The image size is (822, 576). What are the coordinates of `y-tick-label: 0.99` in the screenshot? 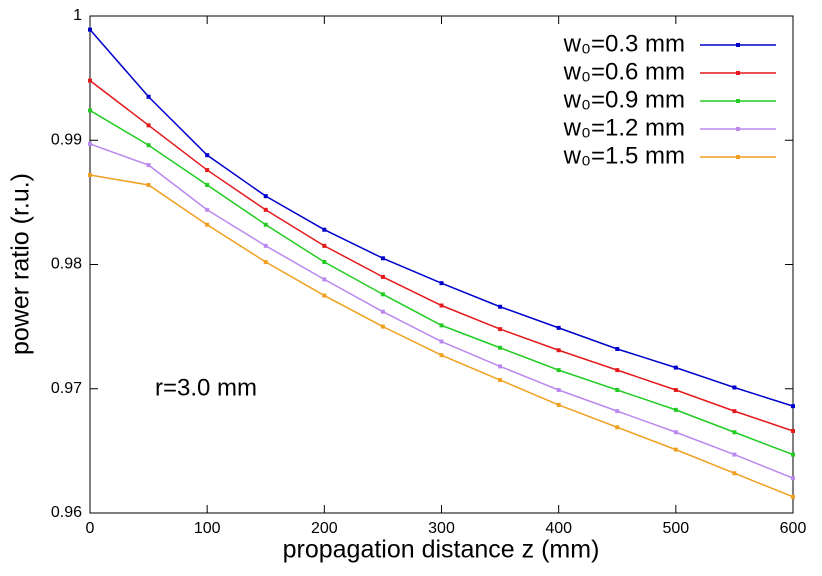 It's located at (66, 139).